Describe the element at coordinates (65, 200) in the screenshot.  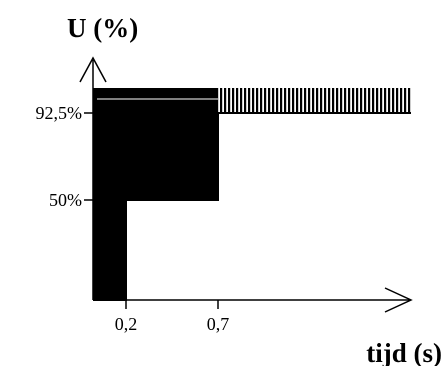
I see `y-tick-label-50: 50%` at that location.